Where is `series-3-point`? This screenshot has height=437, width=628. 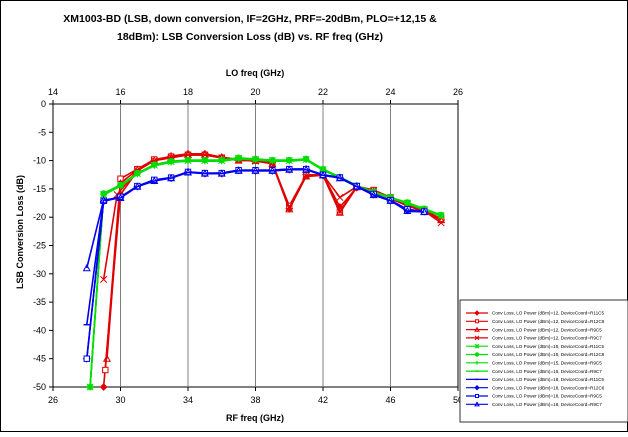 series-3-point is located at coordinates (339, 212).